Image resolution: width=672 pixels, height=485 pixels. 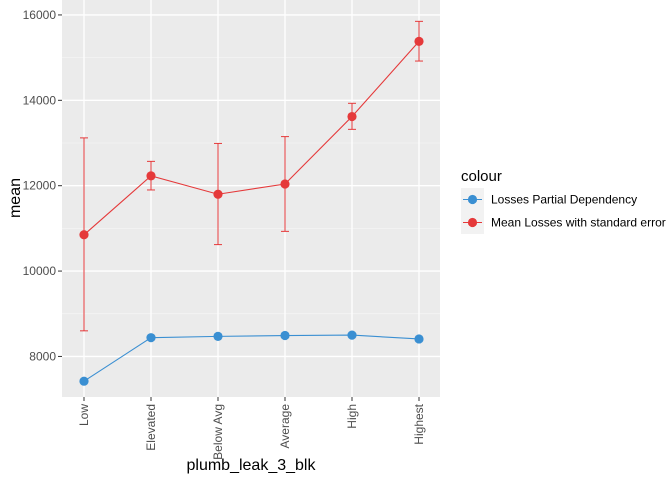 What do you see at coordinates (481, 176) in the screenshot?
I see `legend-title: colour` at bounding box center [481, 176].